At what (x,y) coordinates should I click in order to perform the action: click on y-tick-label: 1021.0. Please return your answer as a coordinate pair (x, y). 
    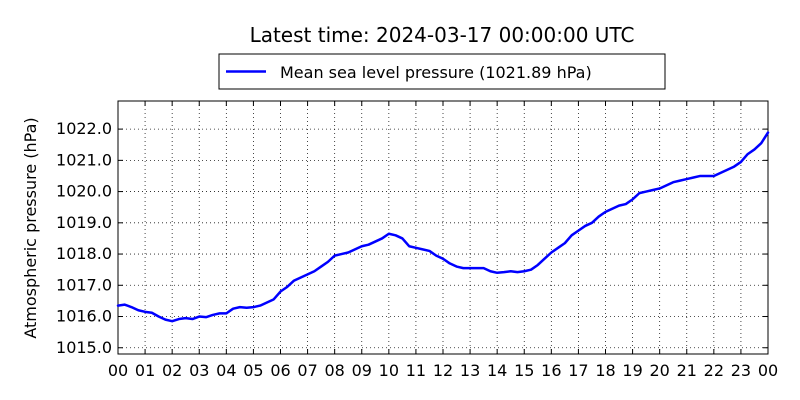
    Looking at the image, I should click on (84, 159).